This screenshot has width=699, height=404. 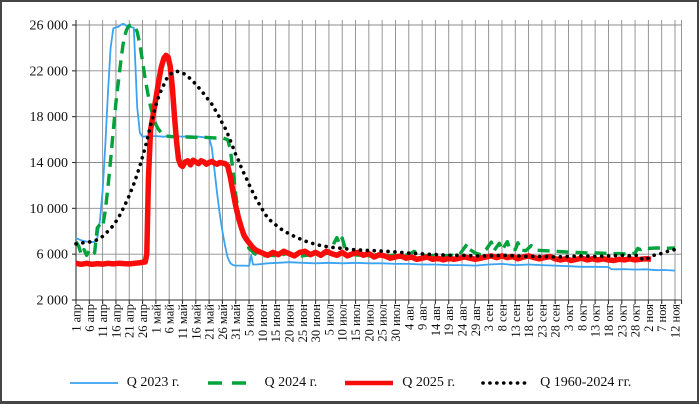 I want to click on svg-text: 20 июн, so click(x=289, y=323).